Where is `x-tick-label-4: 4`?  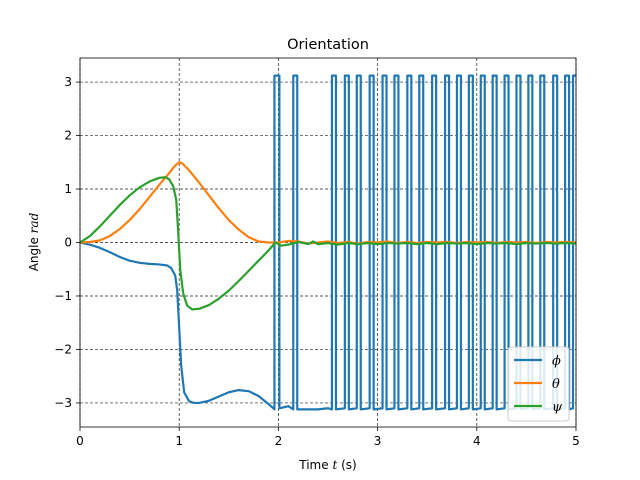
x-tick-label-4: 4 is located at coordinates (477, 441).